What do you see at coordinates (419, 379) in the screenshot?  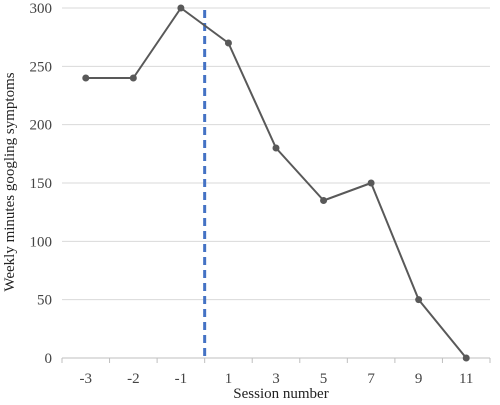 I see `x-tick-label: 9` at bounding box center [419, 379].